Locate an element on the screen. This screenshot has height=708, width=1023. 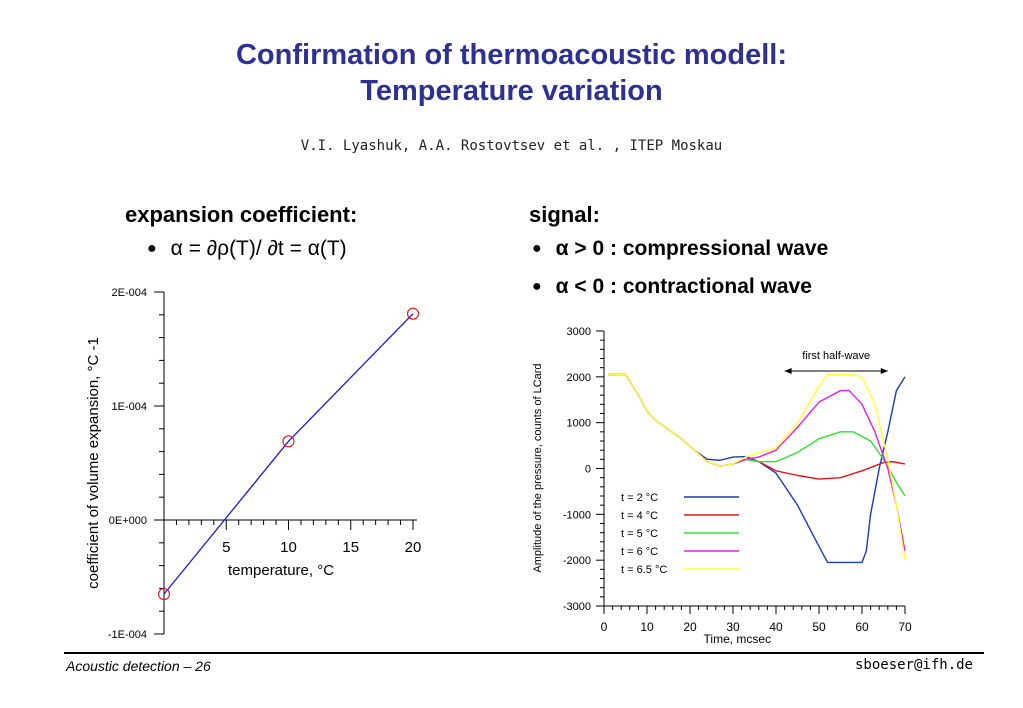
y-tick-label: 1000 is located at coordinates (579, 424).